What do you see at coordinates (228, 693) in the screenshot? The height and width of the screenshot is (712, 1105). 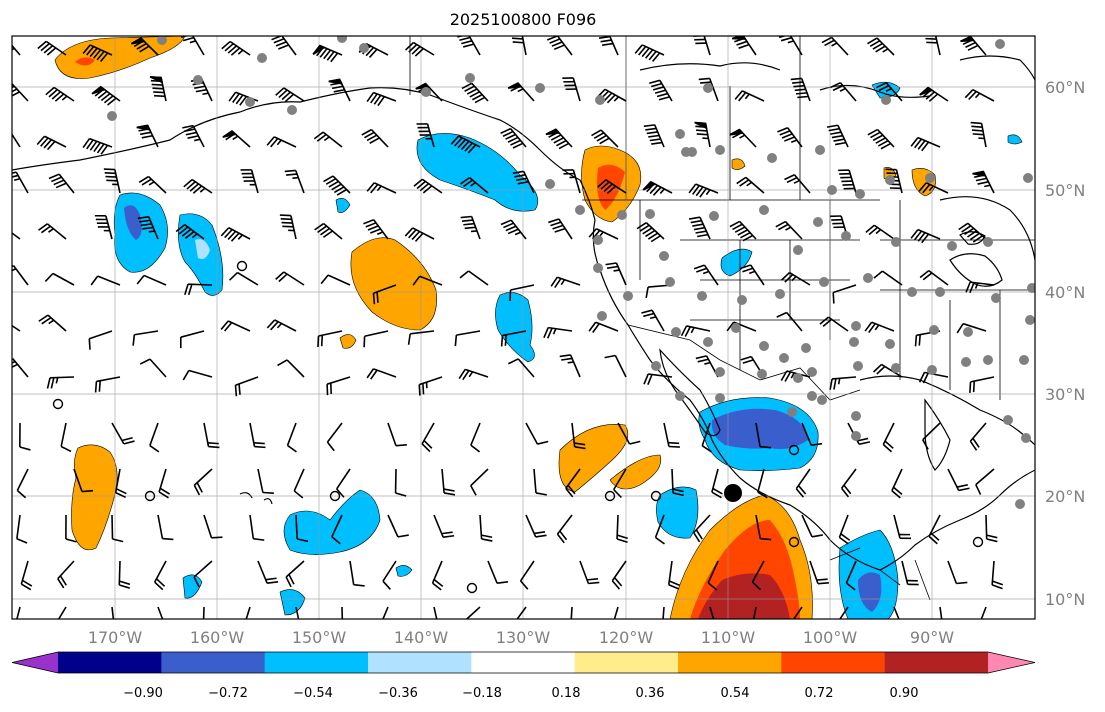 I see `colorbar-tick-label: −0.72` at bounding box center [228, 693].